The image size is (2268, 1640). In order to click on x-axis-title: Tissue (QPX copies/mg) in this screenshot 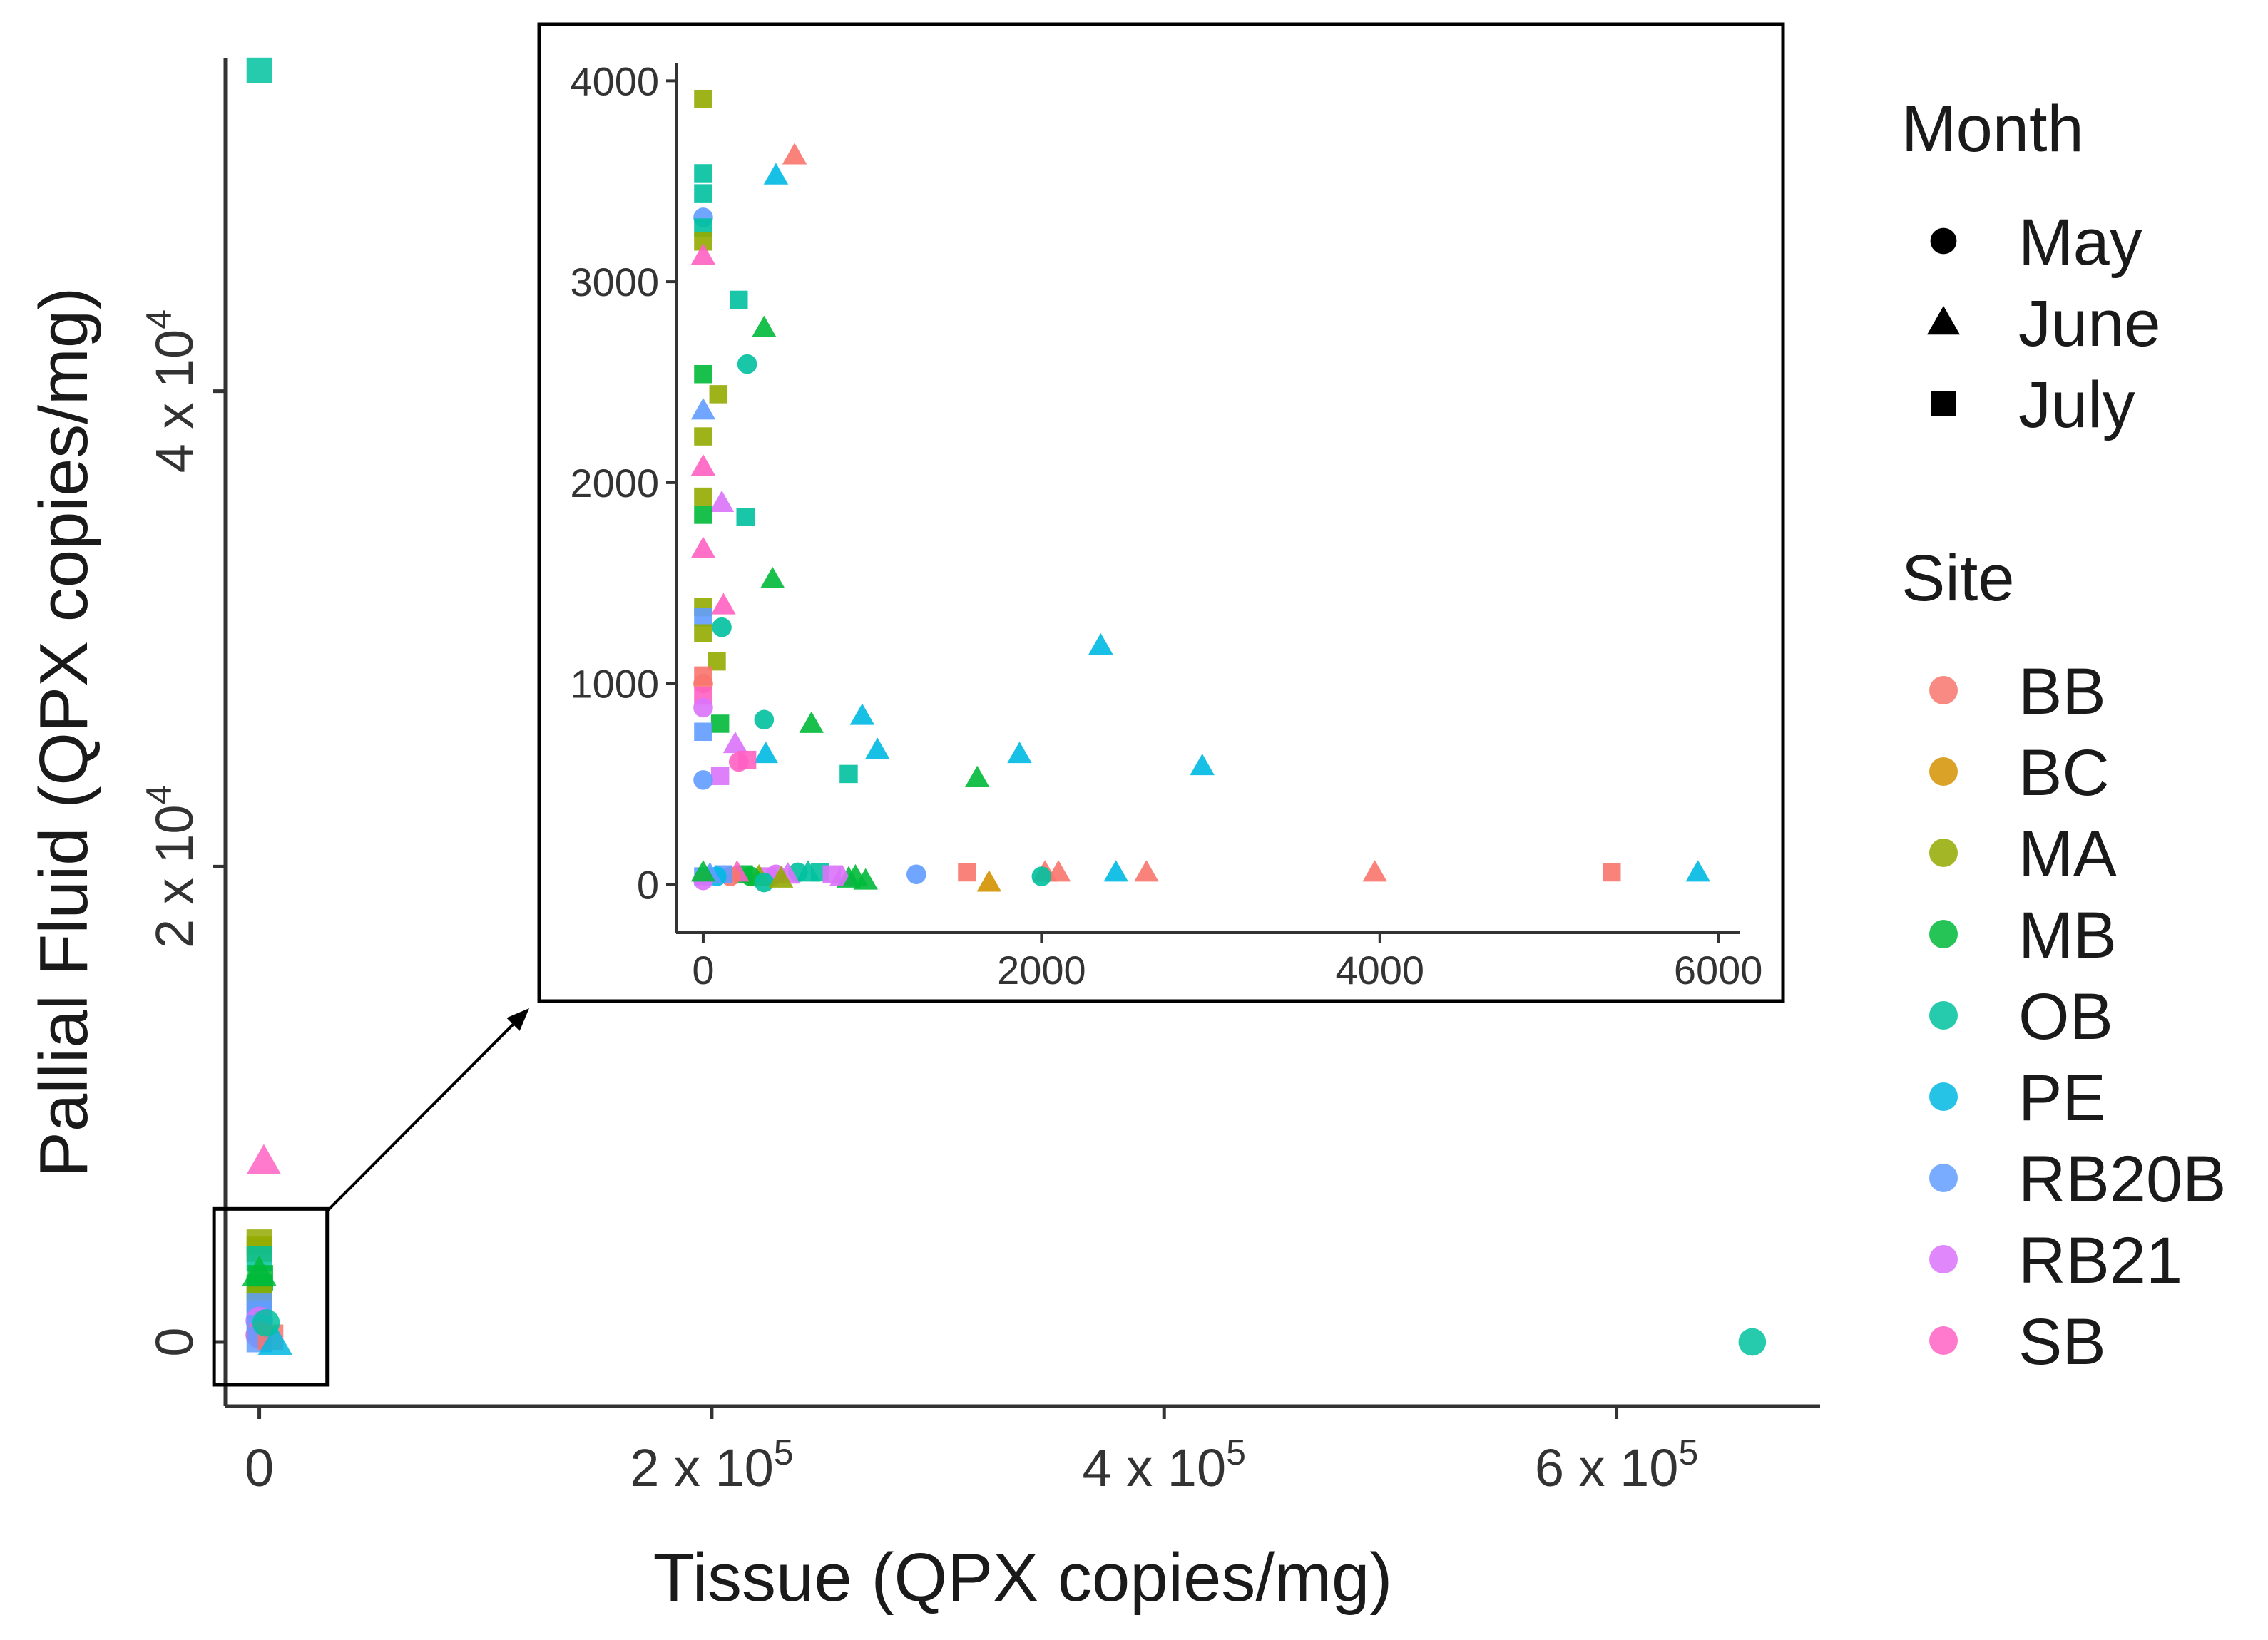, I will do `click(1023, 1577)`.